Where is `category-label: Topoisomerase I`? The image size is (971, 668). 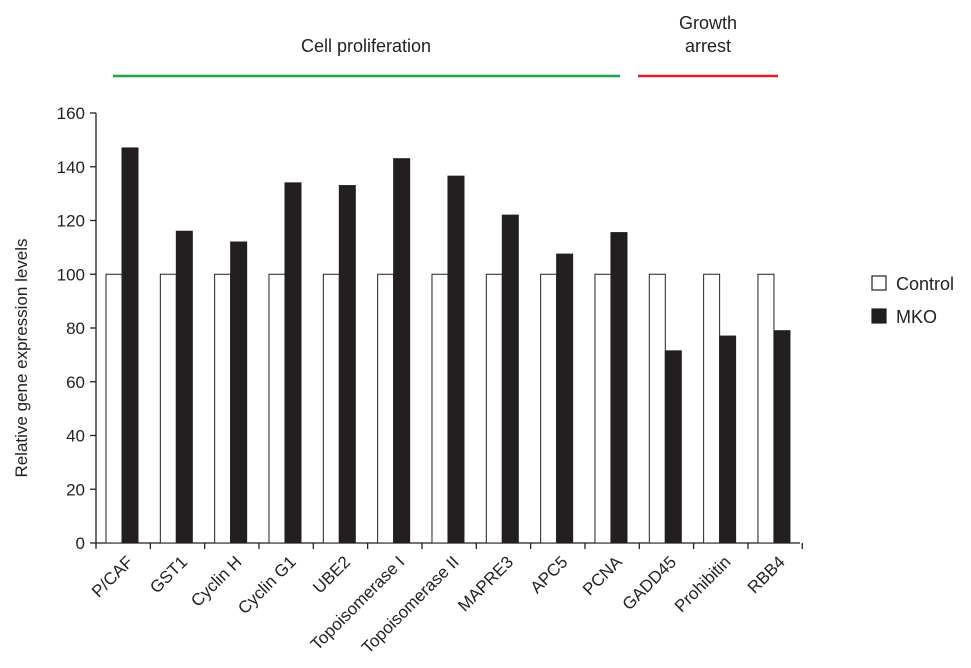
category-label: Topoisomerase I is located at coordinates (358, 603).